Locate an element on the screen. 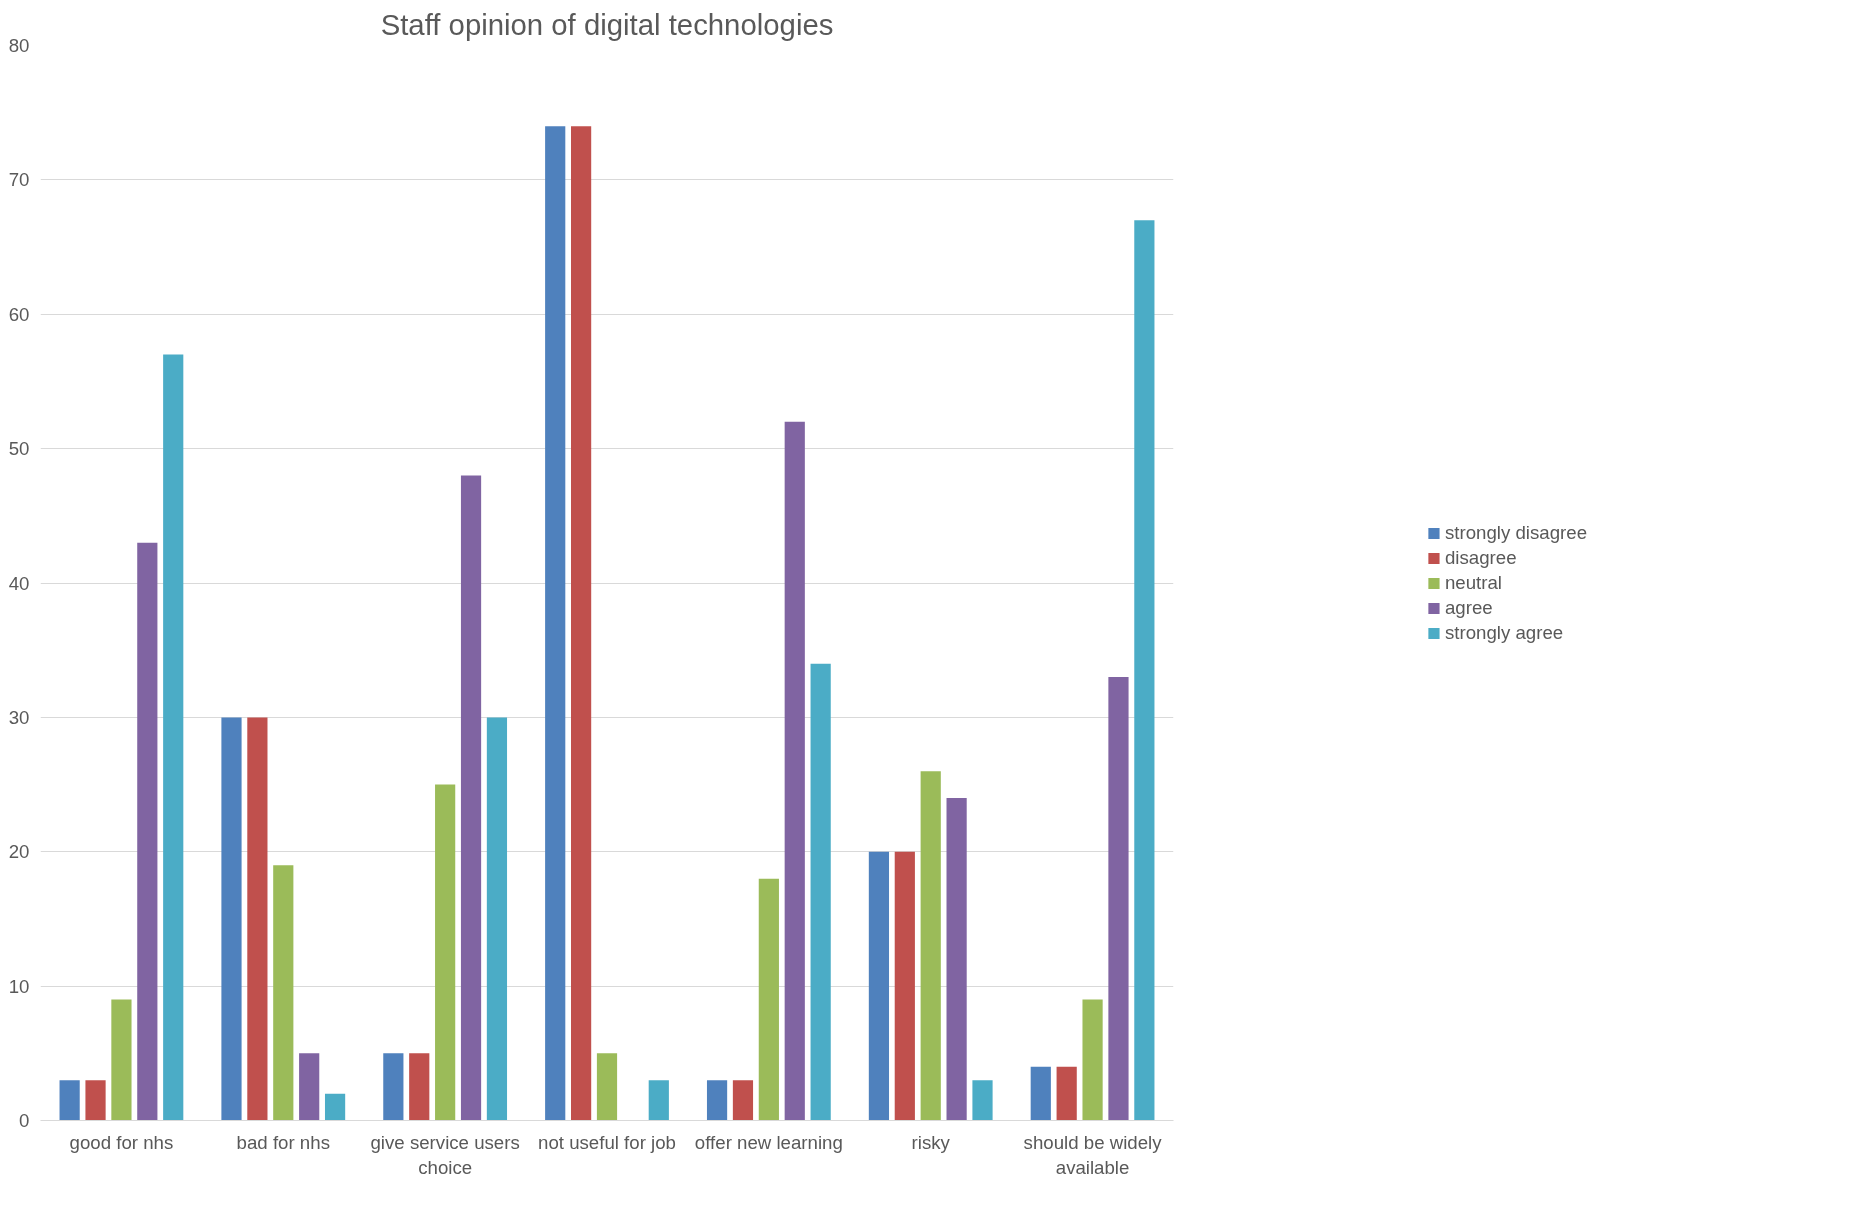 This screenshot has height=1211, width=1872. y-tick-label: 70 is located at coordinates (19, 180).